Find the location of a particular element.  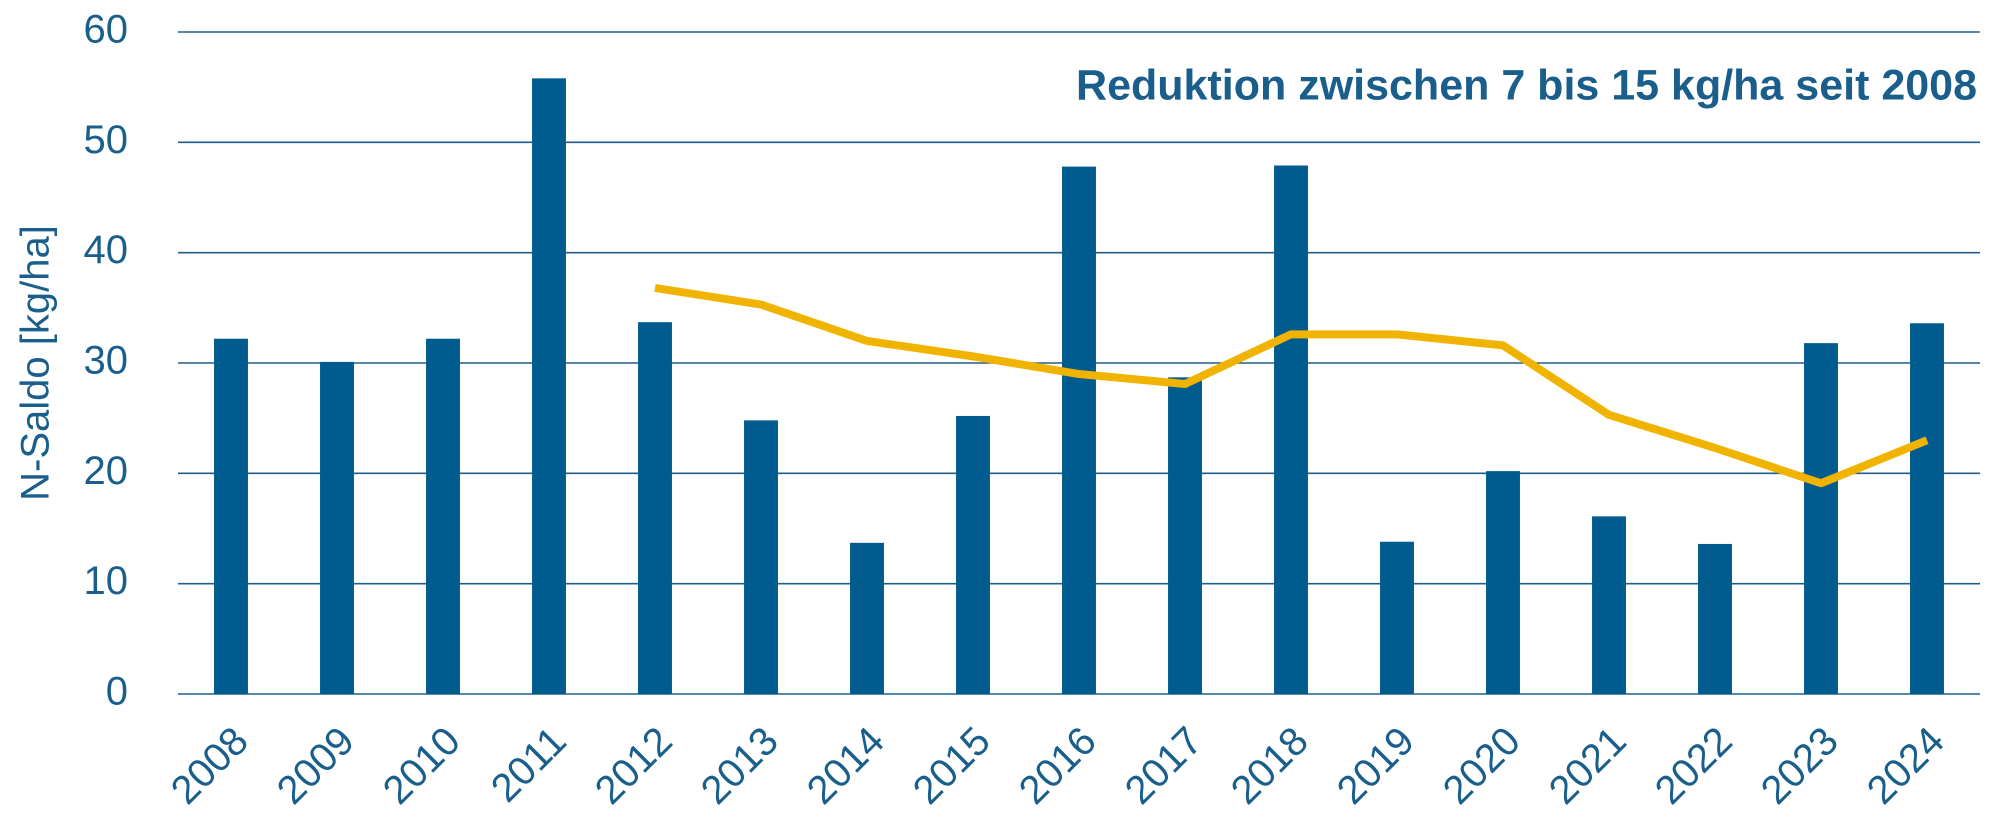

x-tick-label: 2023 is located at coordinates (1800, 766).